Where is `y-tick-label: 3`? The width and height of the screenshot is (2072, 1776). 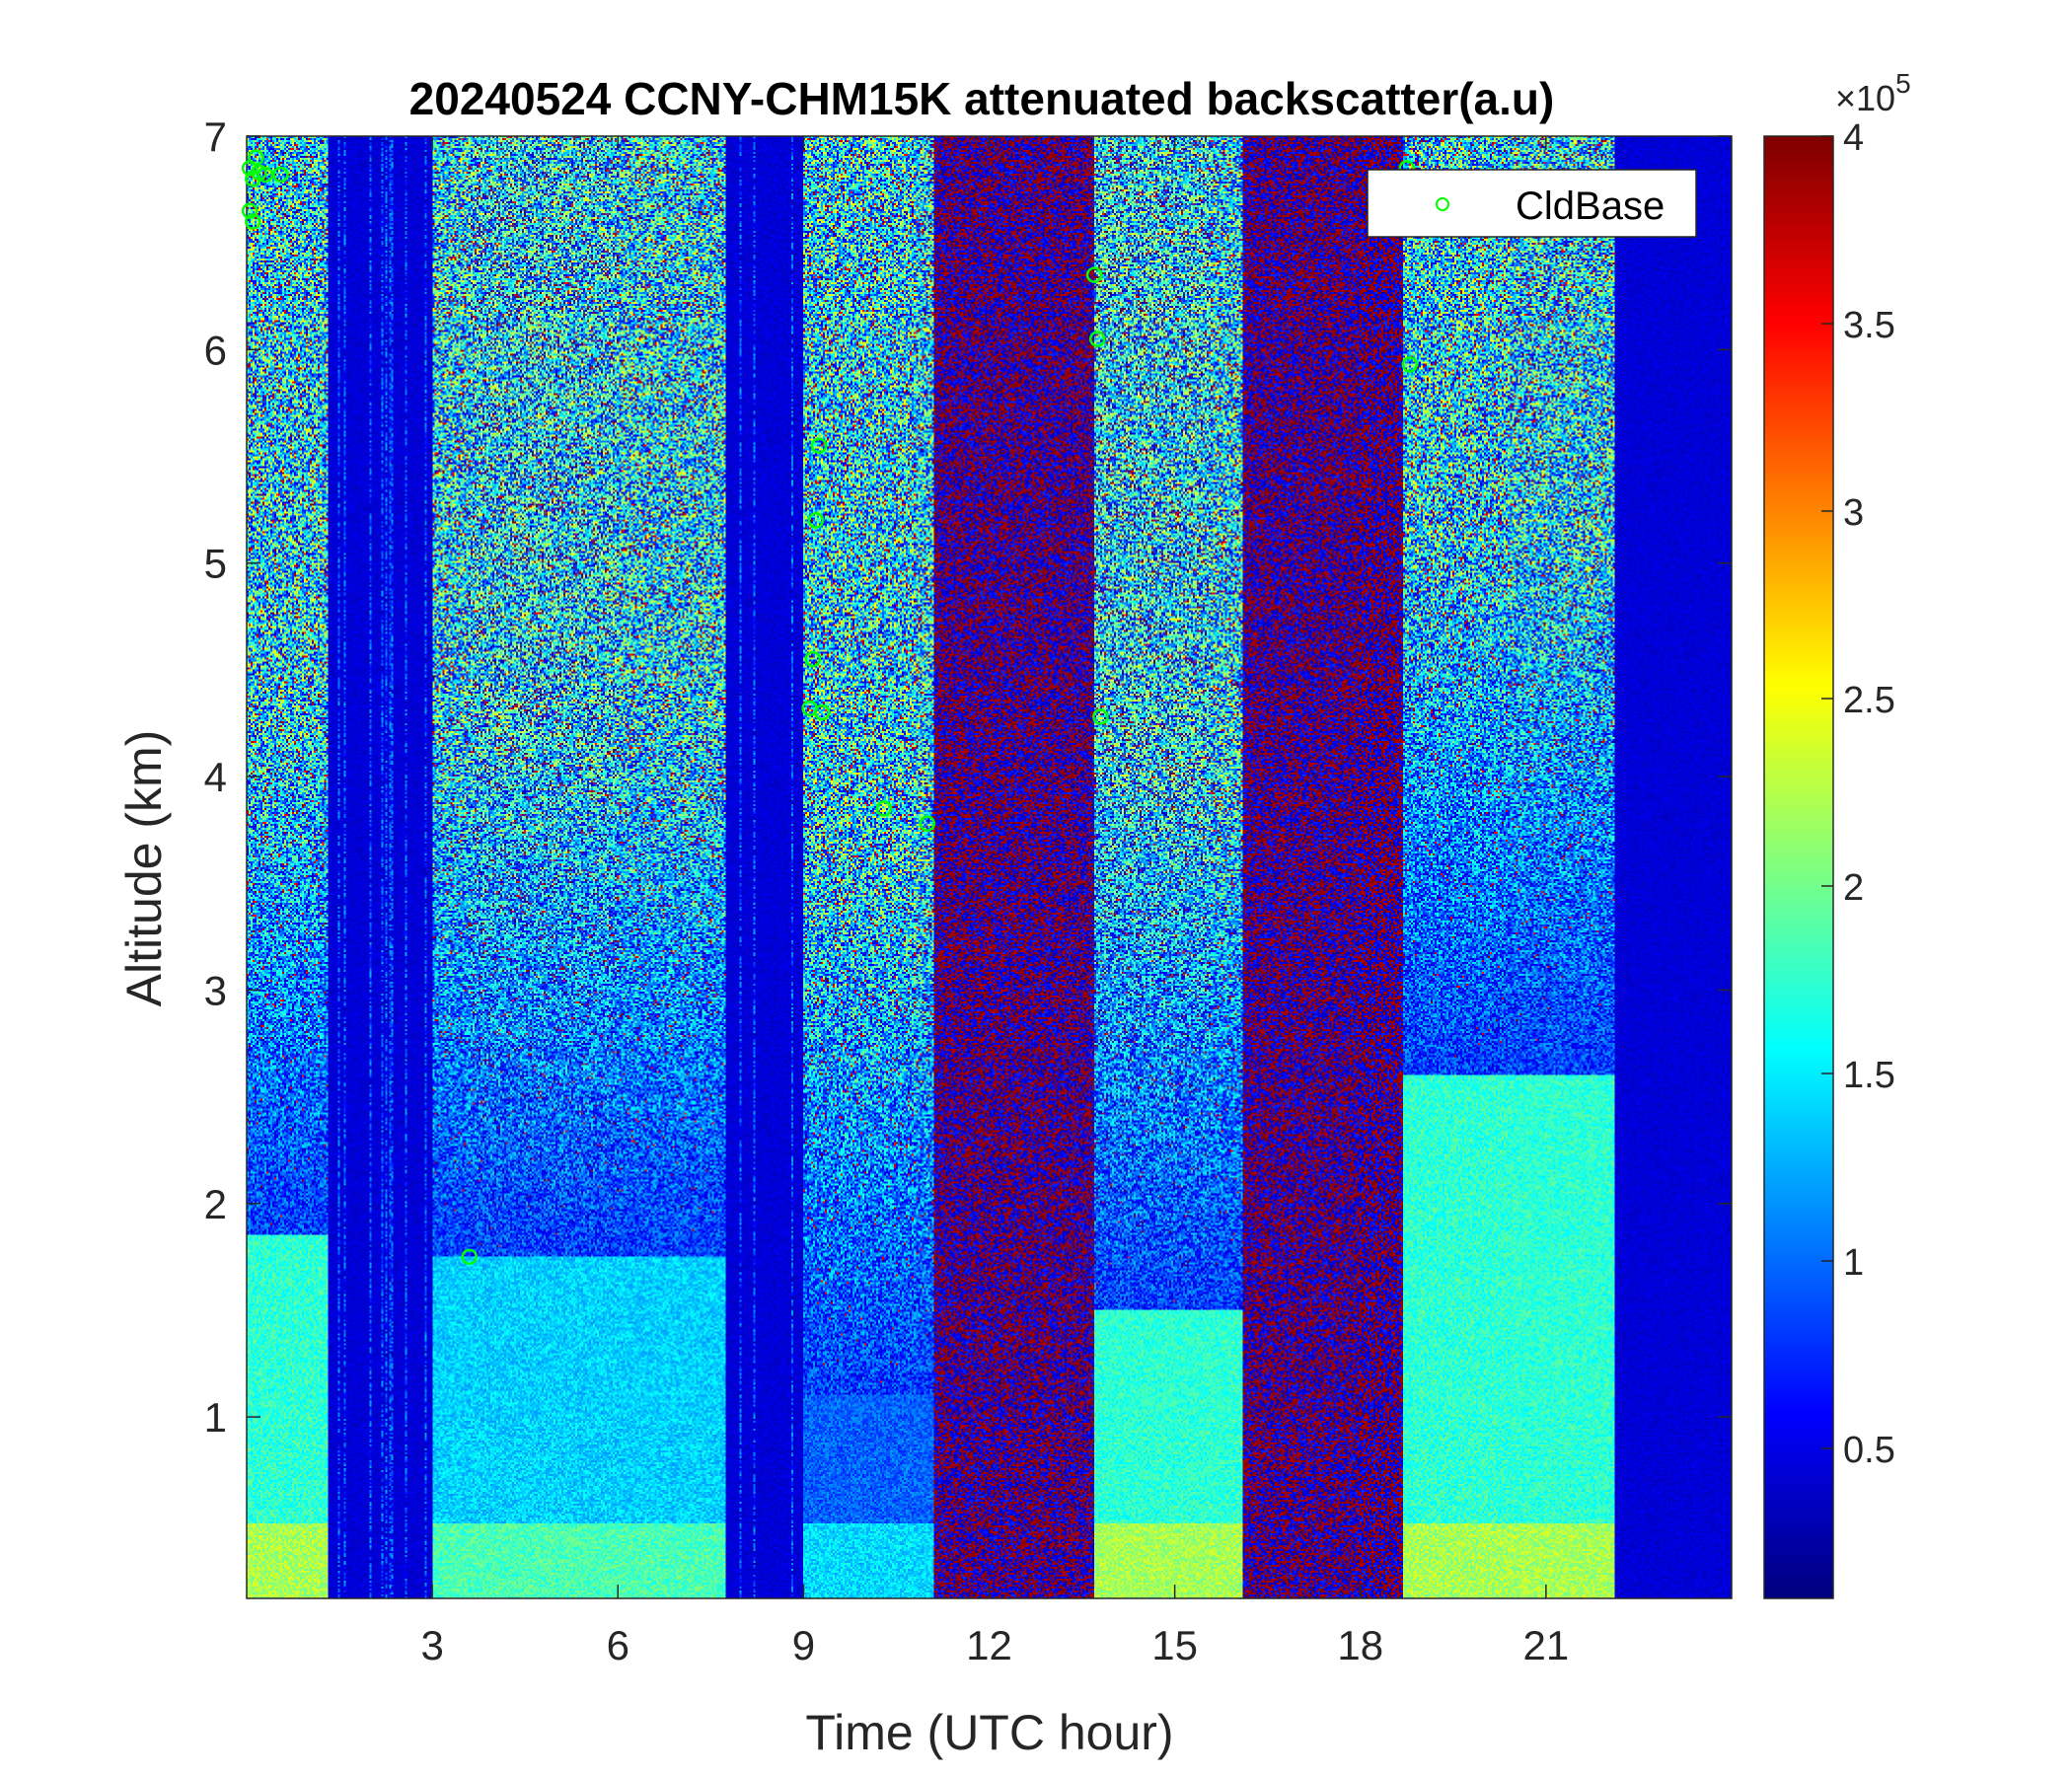 y-tick-label: 3 is located at coordinates (216, 990).